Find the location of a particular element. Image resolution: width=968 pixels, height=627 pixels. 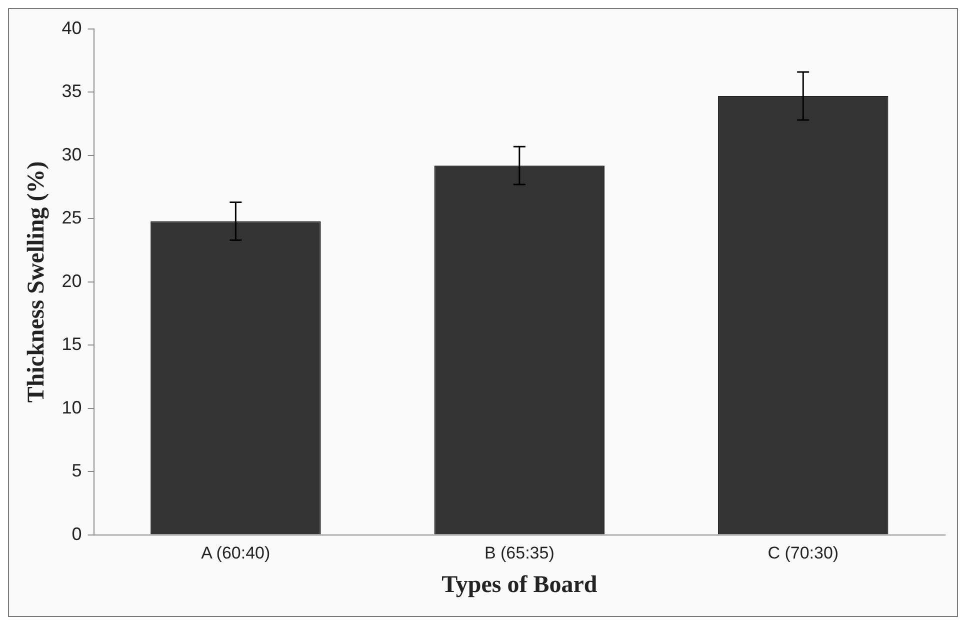

x-tick-label: B (65:35) is located at coordinates (519, 553).